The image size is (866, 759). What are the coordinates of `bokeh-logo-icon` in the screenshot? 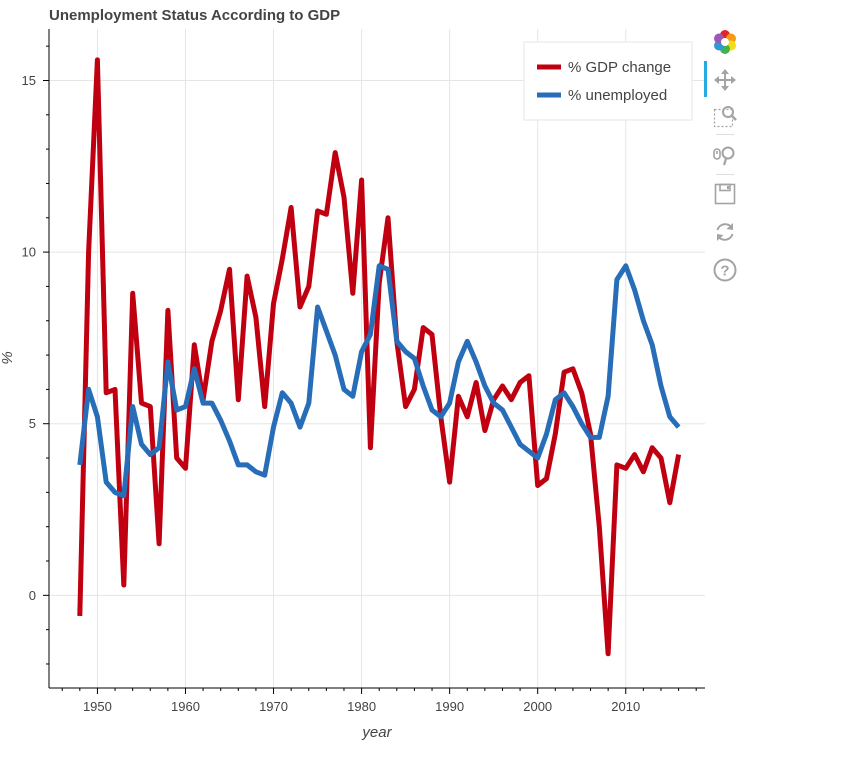 It's located at (725, 42).